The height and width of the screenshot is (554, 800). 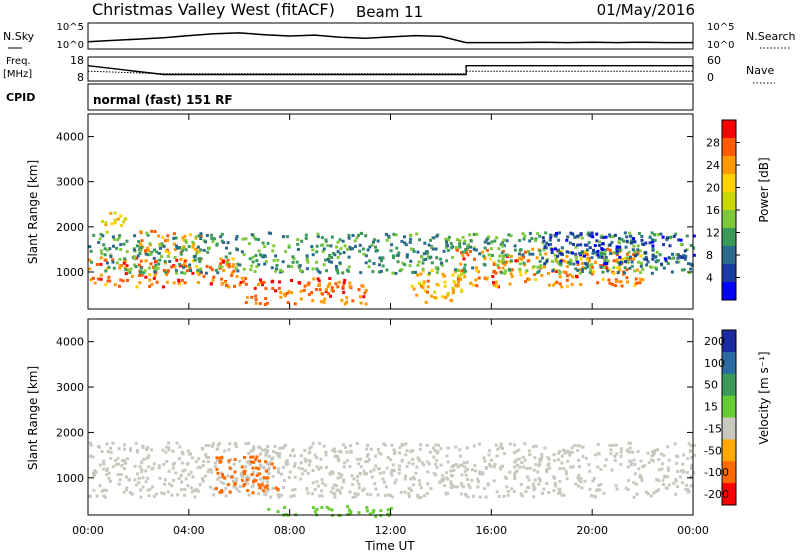 What do you see at coordinates (18, 61) in the screenshot?
I see `freq-label: Freq.` at bounding box center [18, 61].